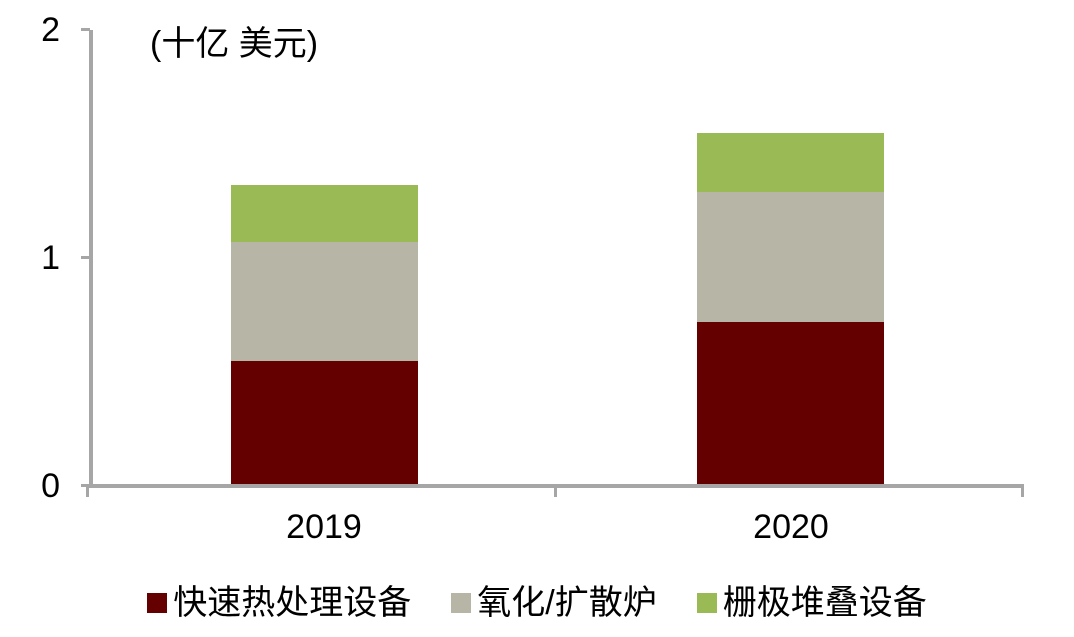 The image size is (1074, 637). I want to click on legend-label: 栅极堆叠设备, so click(824, 603).